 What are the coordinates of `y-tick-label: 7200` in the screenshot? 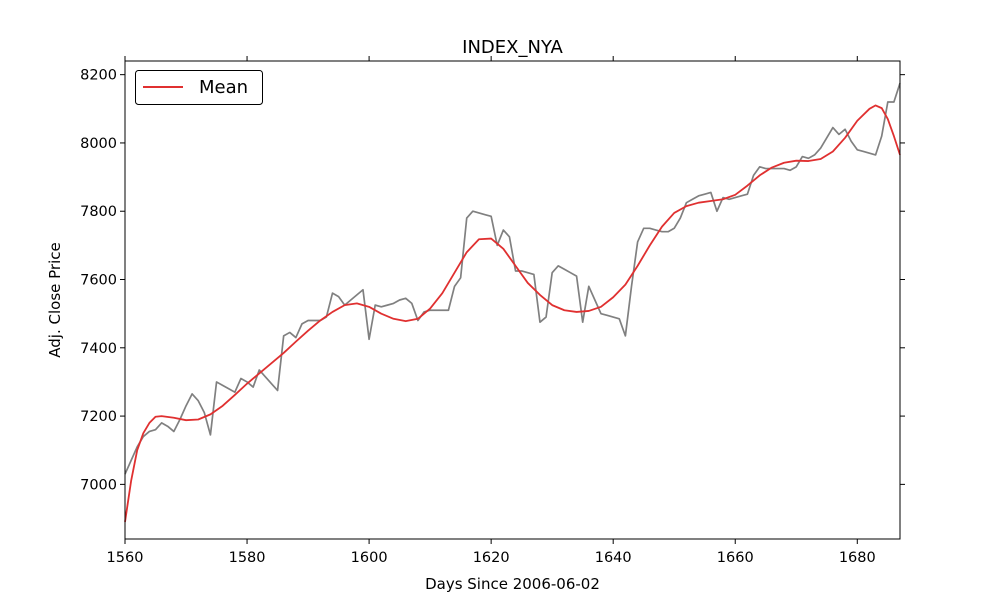 It's located at (98, 417).